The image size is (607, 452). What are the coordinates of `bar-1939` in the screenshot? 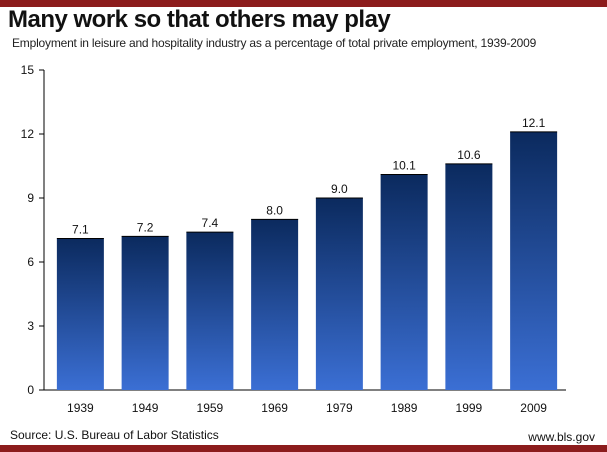 It's located at (80, 314).